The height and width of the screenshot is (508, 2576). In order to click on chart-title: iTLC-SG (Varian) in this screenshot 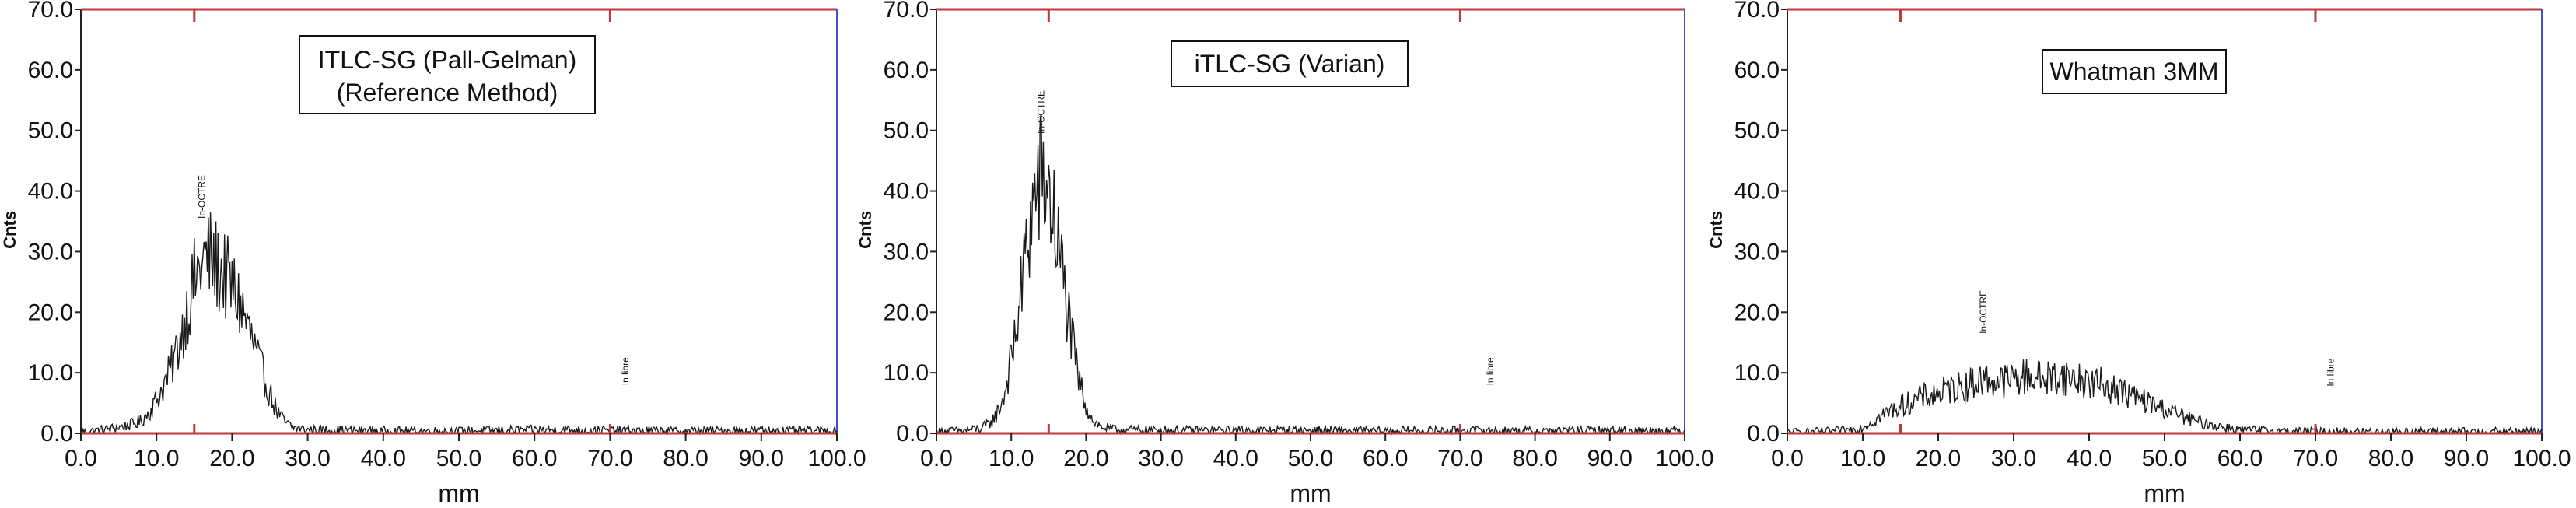, I will do `click(1290, 64)`.